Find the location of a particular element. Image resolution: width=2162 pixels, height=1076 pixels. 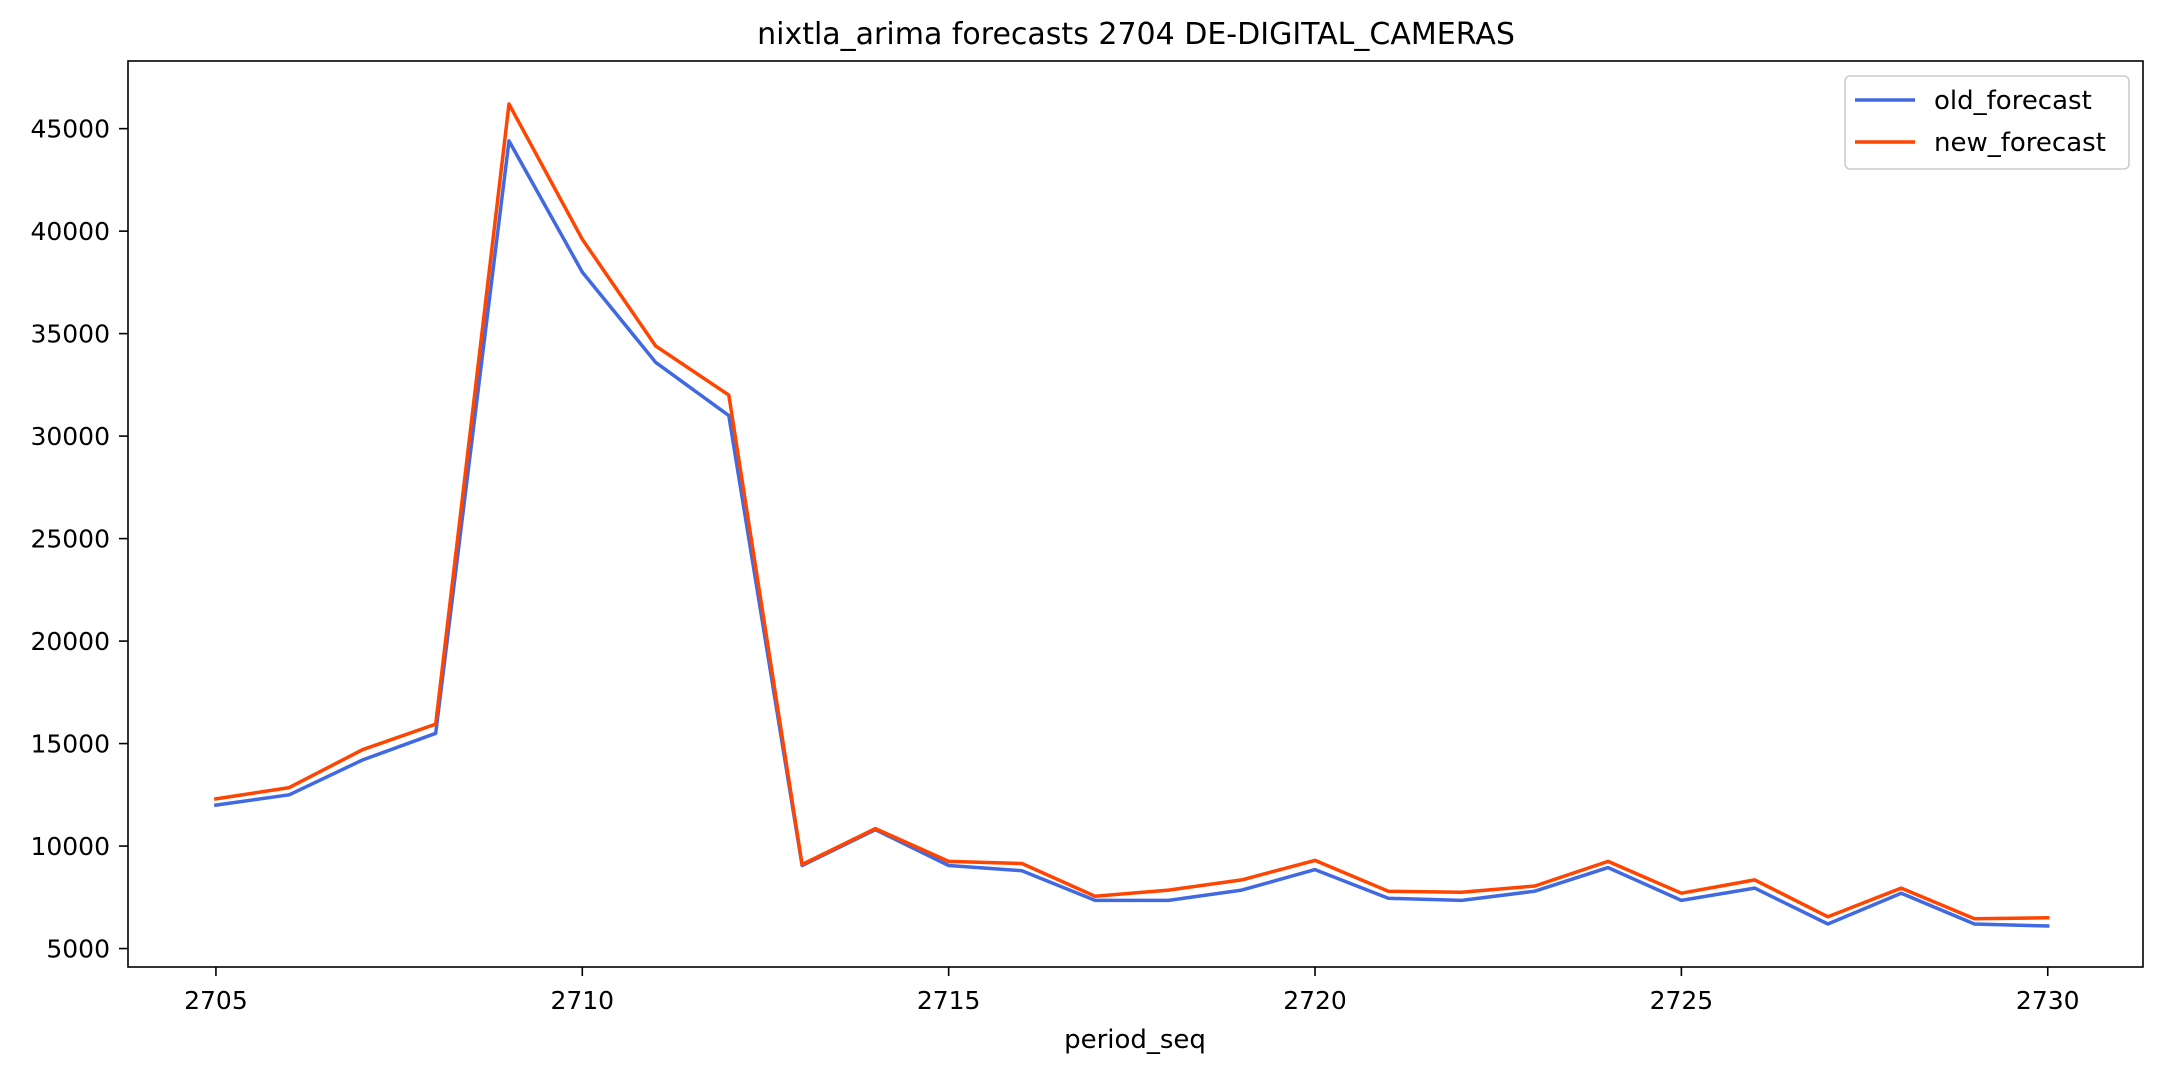

x-tick-label: 2720 is located at coordinates (1315, 1000).